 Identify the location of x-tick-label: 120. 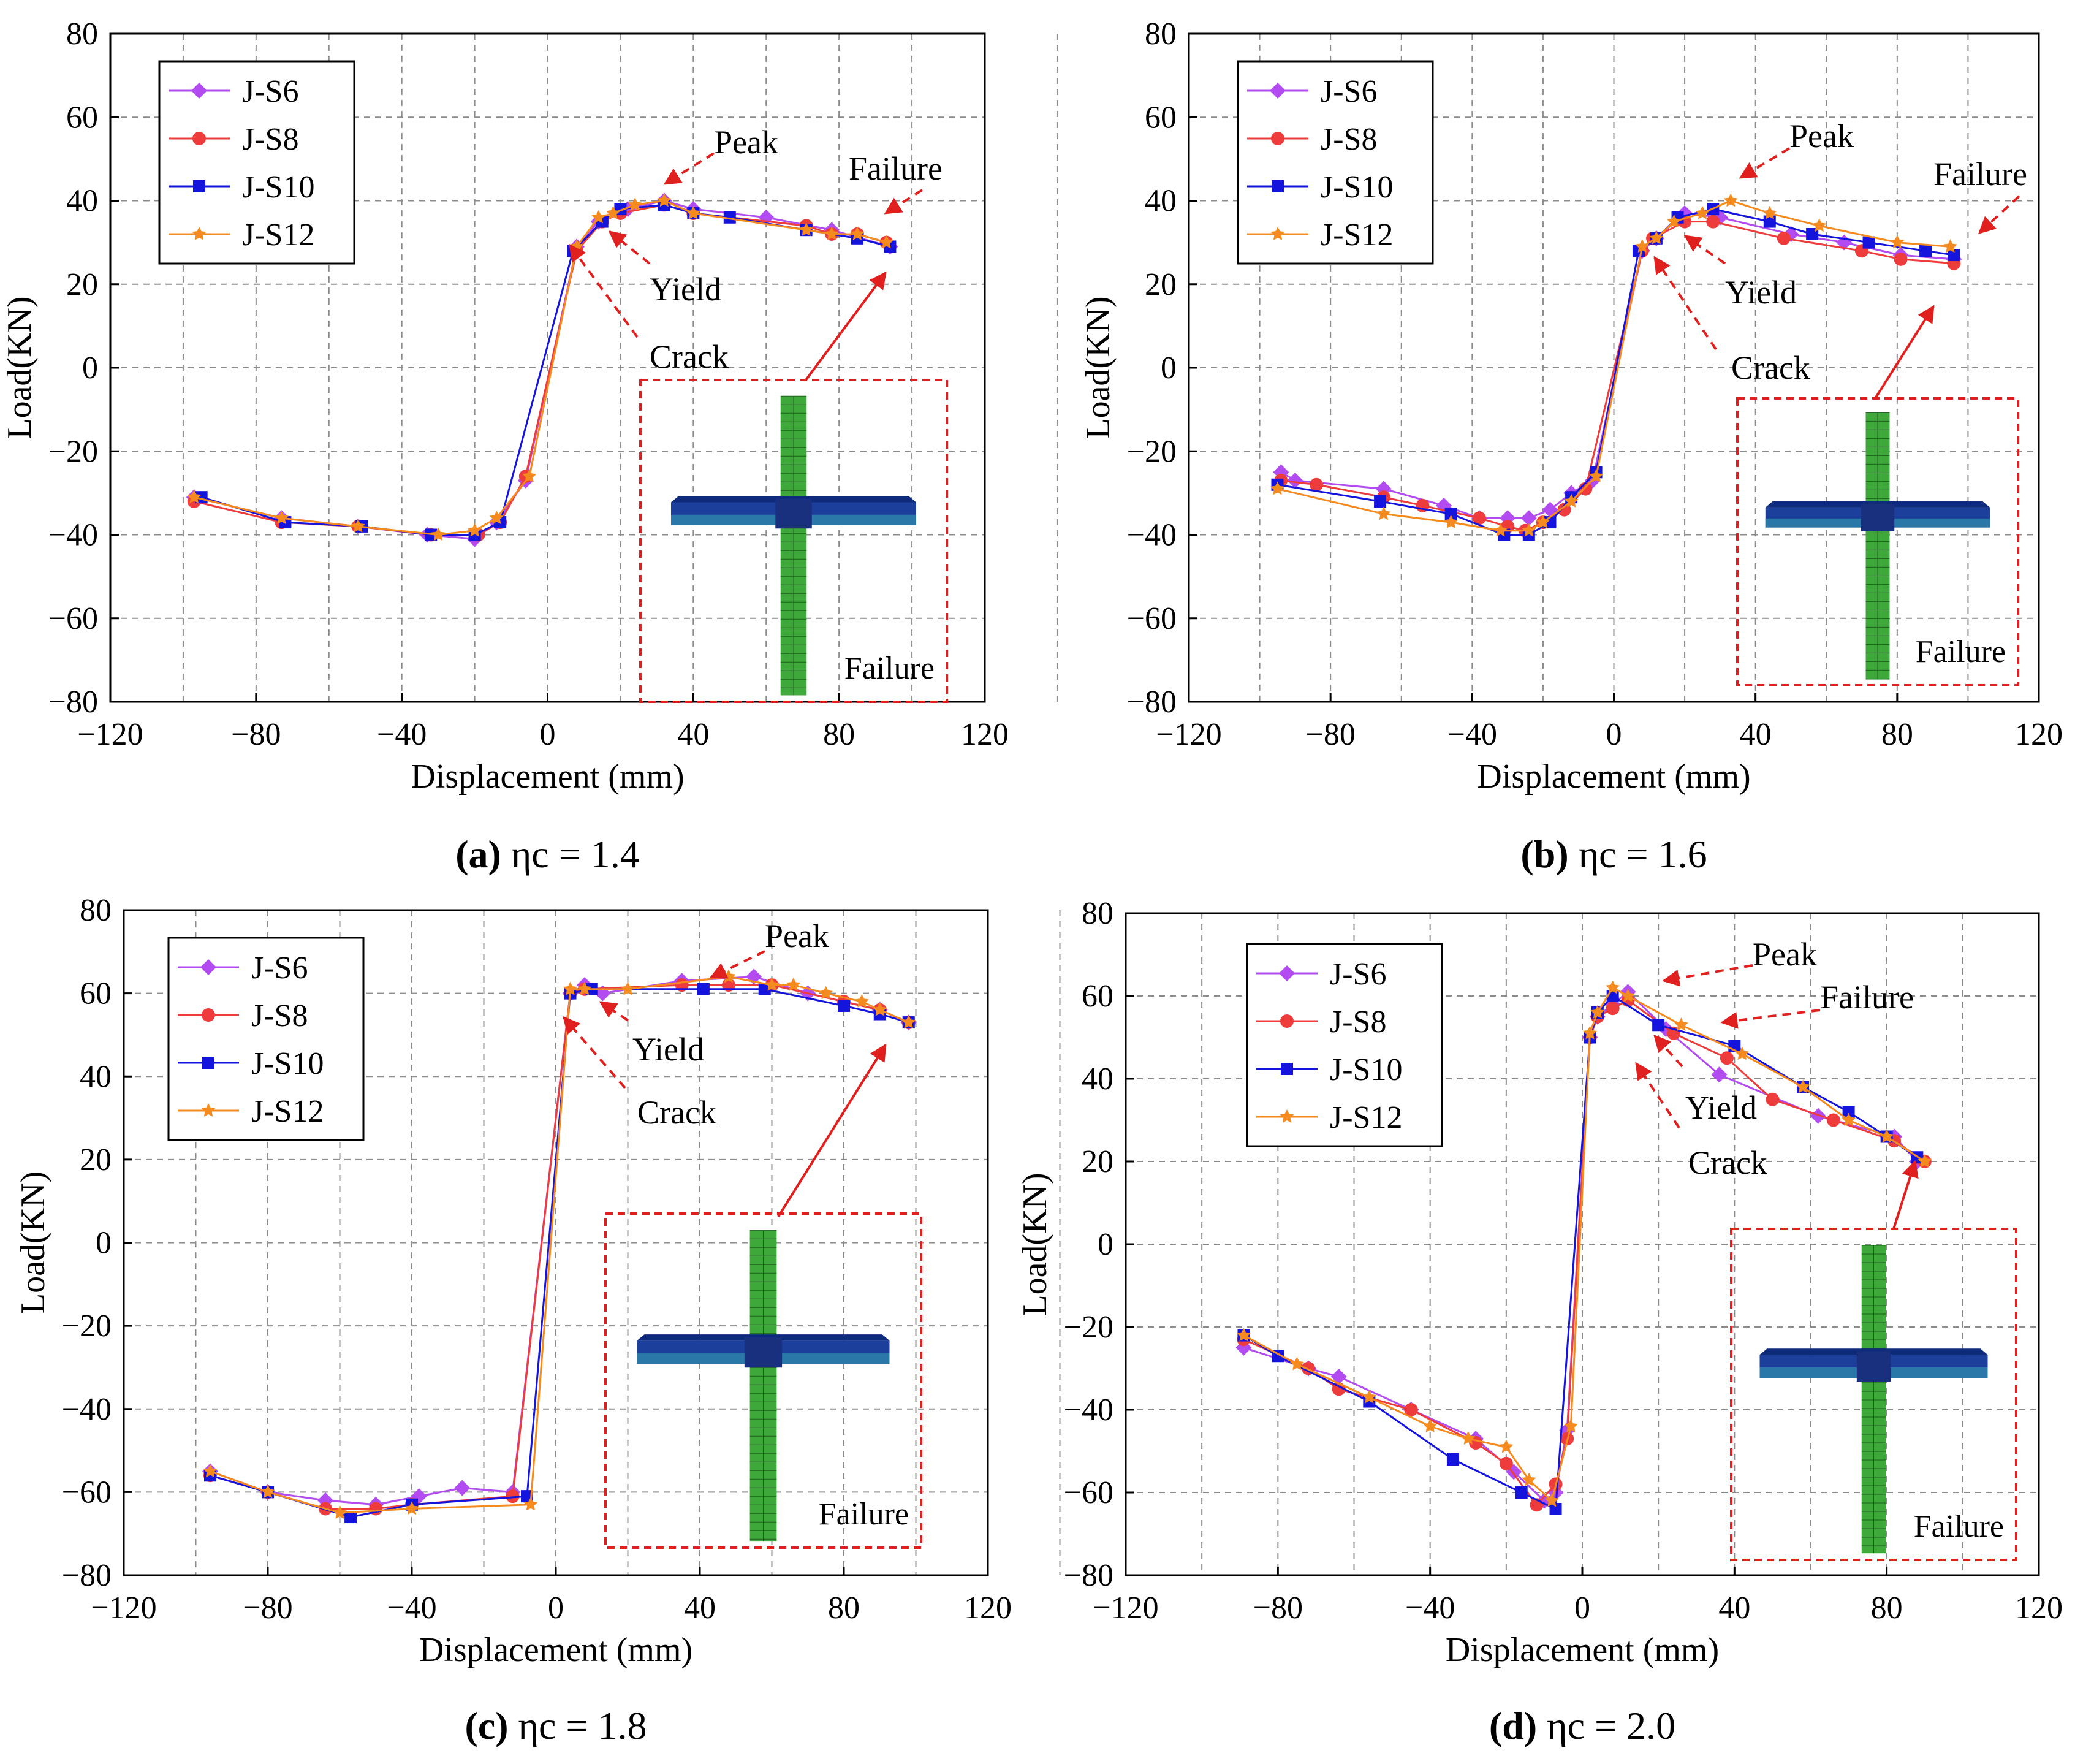
(2039, 734).